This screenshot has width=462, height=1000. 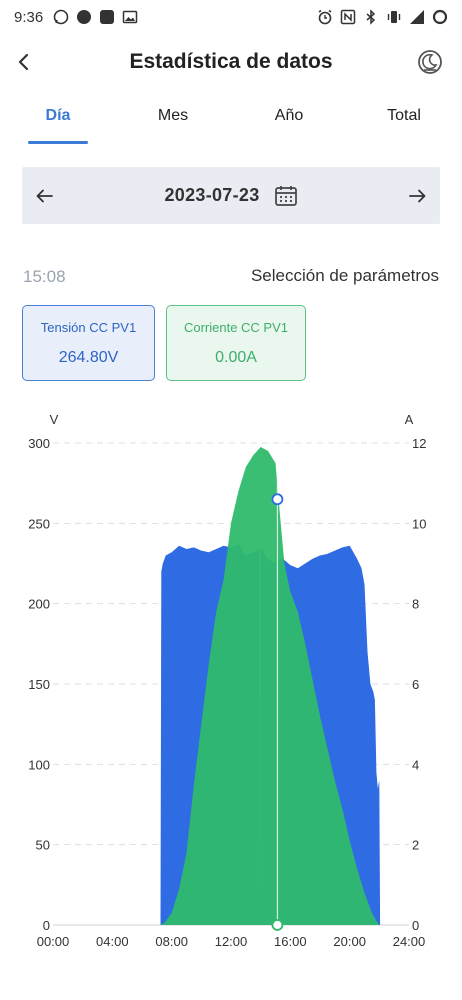 I want to click on arrow-left-icon, so click(x=44, y=196).